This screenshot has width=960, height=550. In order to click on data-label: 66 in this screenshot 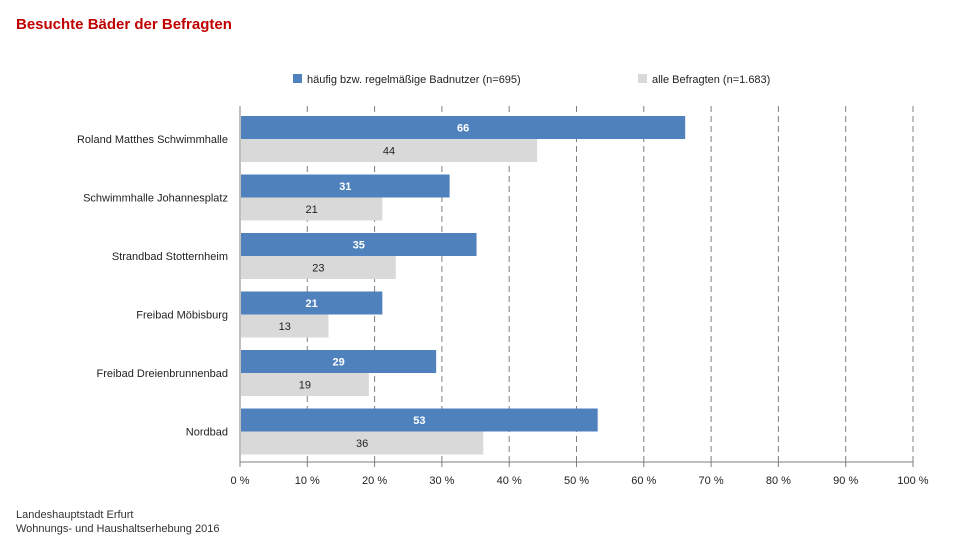, I will do `click(463, 129)`.